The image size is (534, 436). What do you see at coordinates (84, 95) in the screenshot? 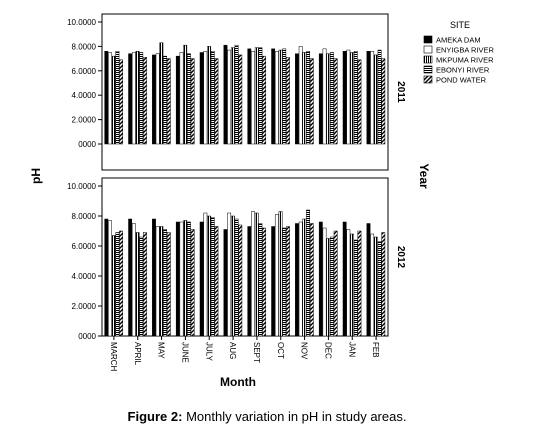
I see `y-tick-label: 4.0000` at bounding box center [84, 95].